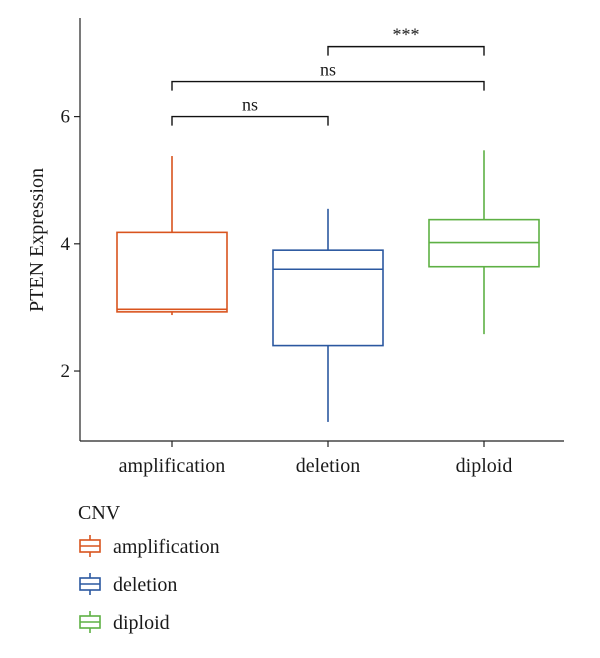 Image resolution: width=600 pixels, height=658 pixels. I want to click on y-tick-label: 2, so click(66, 371).